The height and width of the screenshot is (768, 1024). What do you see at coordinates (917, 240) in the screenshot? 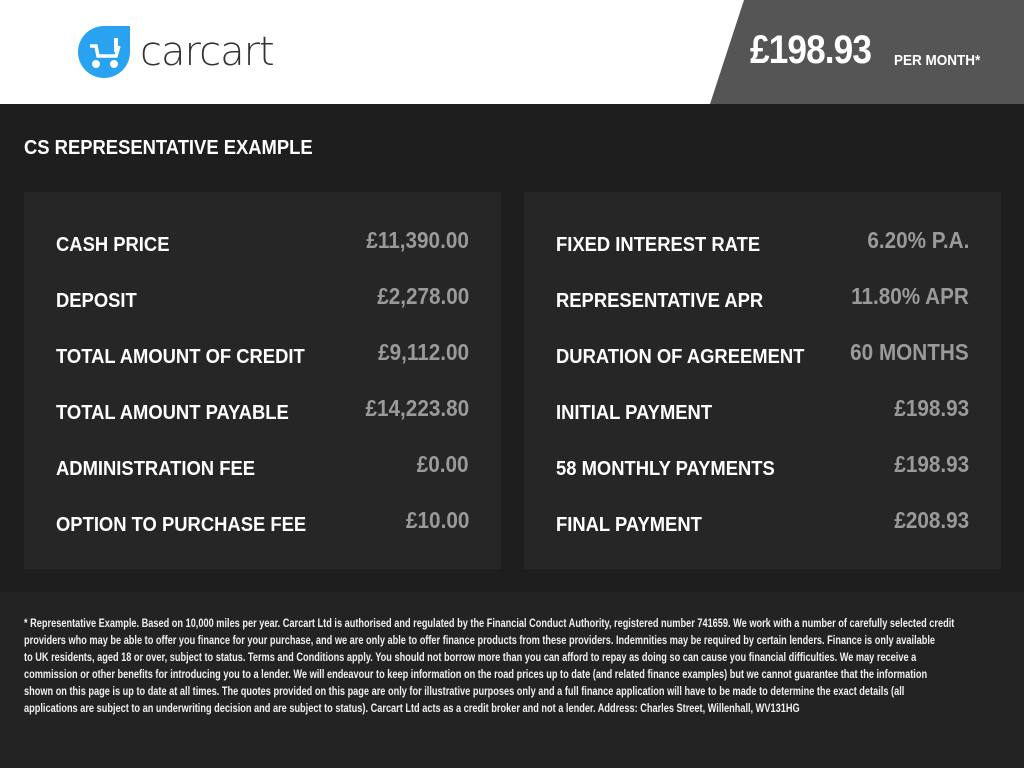
I see `row-value: 6.20% P.A.` at bounding box center [917, 240].